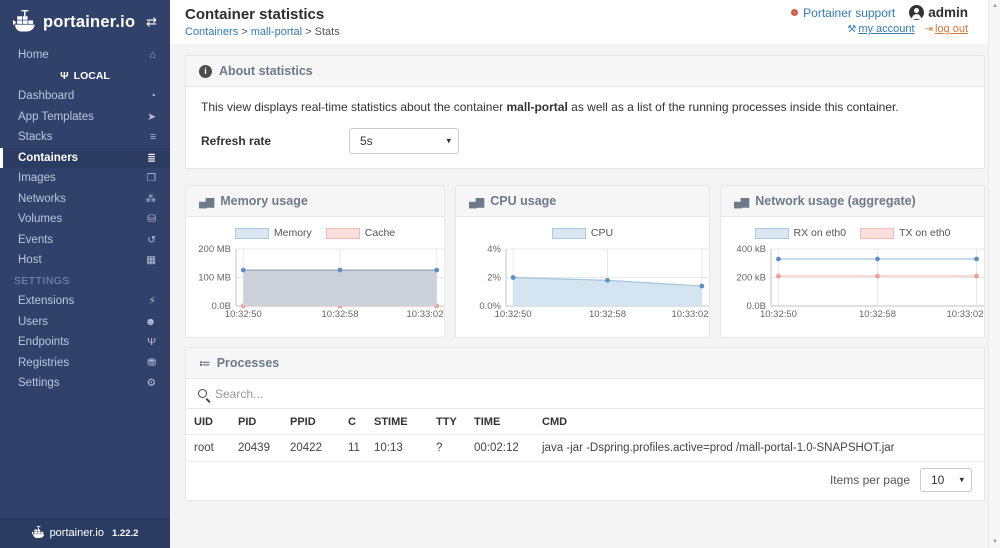 The height and width of the screenshot is (548, 1000). Describe the element at coordinates (85, 342) in the screenshot. I see `sidebar-item-endpoints: Endpoints Ψ` at that location.